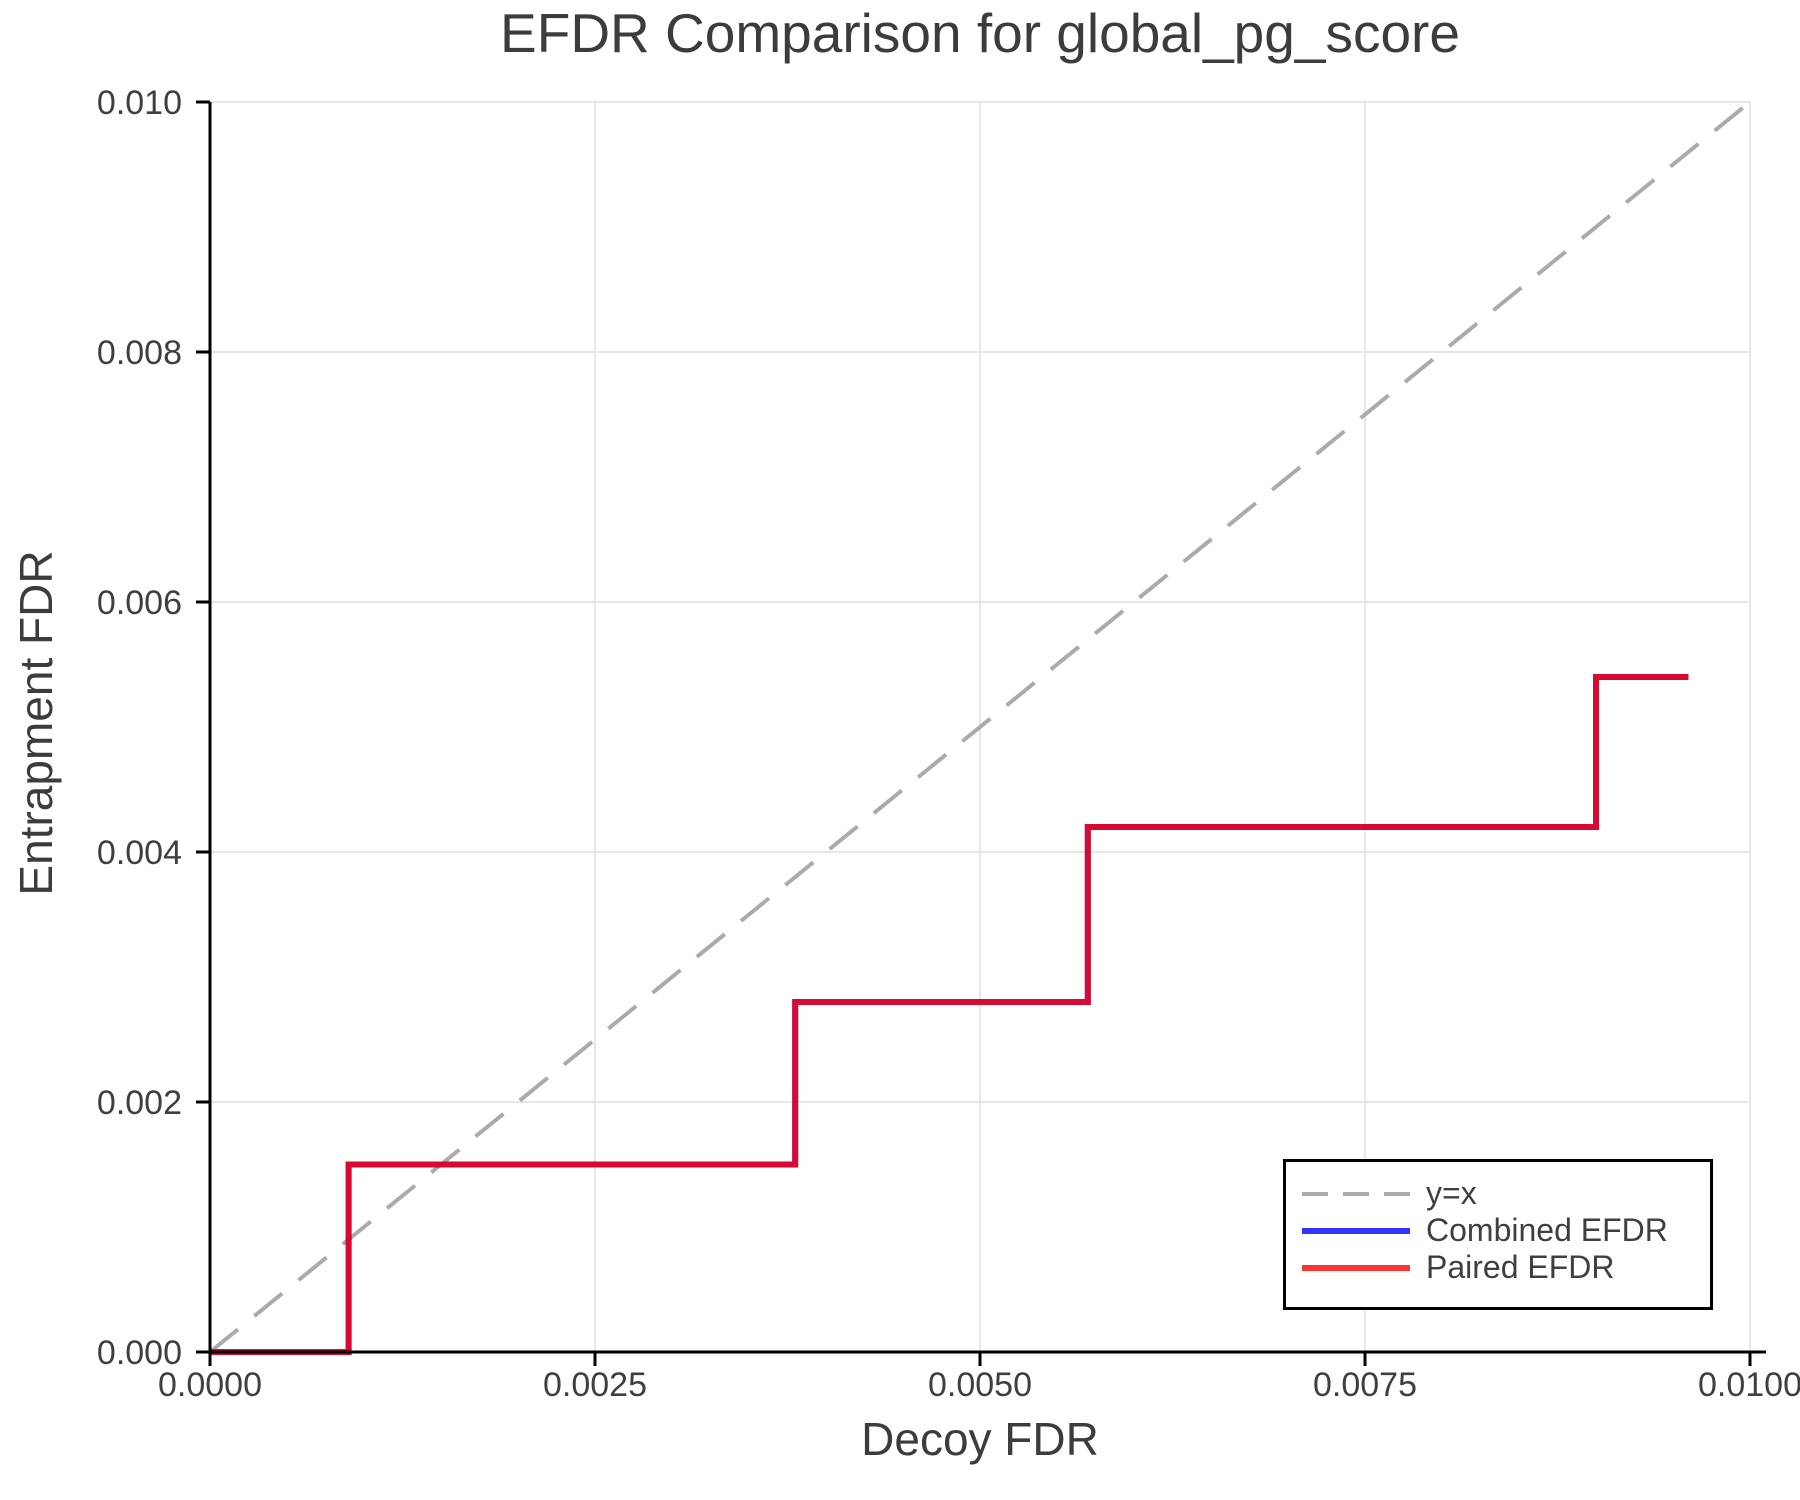 Image resolution: width=1800 pixels, height=1500 pixels. What do you see at coordinates (1451, 1193) in the screenshot?
I see `legend-label-identity: y=x` at bounding box center [1451, 1193].